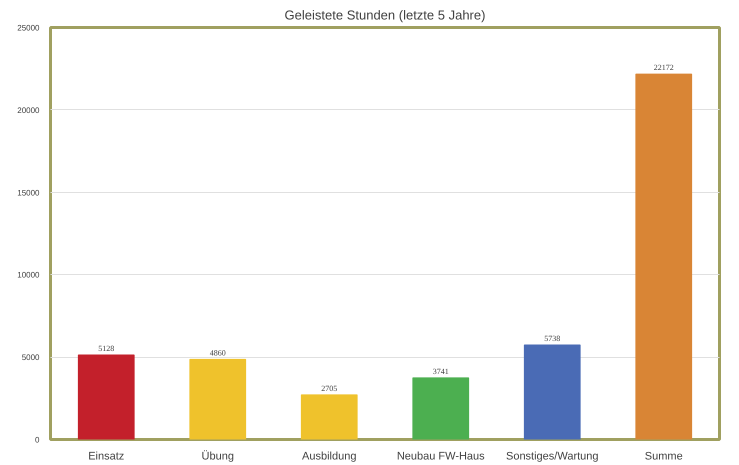 Image resolution: width=739 pixels, height=465 pixels. I want to click on x-tick-label: Übung, so click(218, 456).